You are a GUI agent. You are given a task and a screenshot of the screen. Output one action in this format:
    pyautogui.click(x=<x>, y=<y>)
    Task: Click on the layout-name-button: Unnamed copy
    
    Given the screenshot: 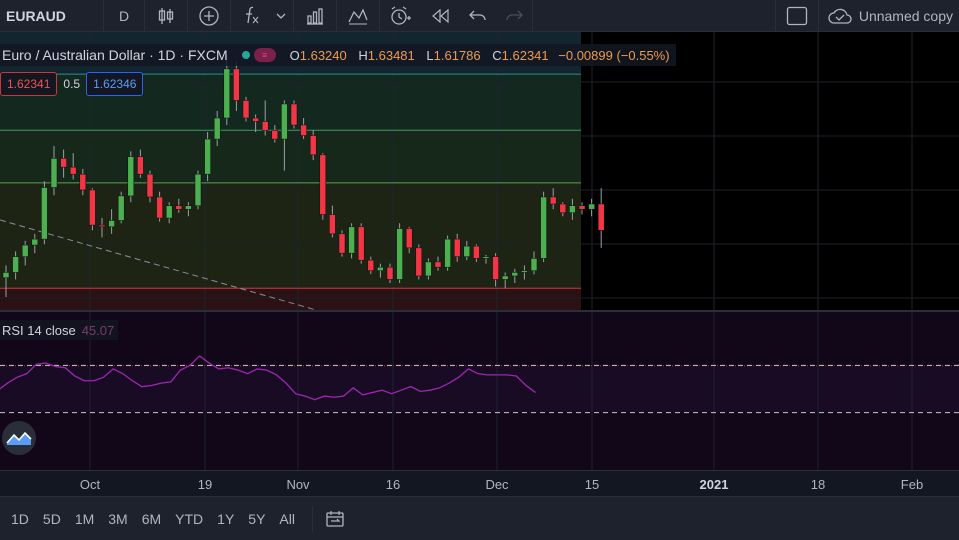 What is the action you would take?
    pyautogui.click(x=889, y=16)
    